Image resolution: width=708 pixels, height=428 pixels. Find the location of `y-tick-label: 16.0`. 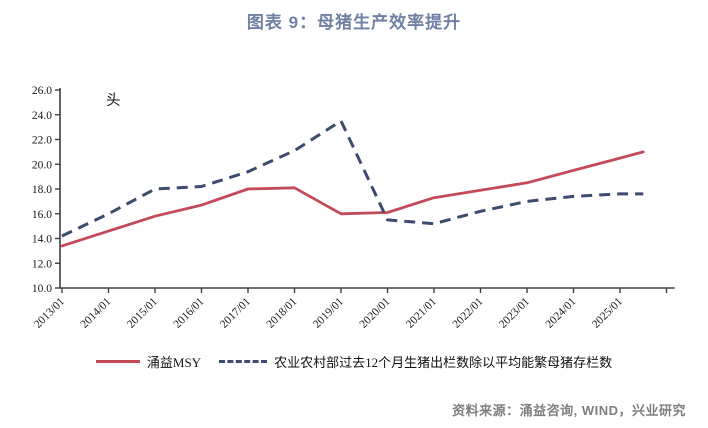

y-tick-label: 16.0 is located at coordinates (42, 215).